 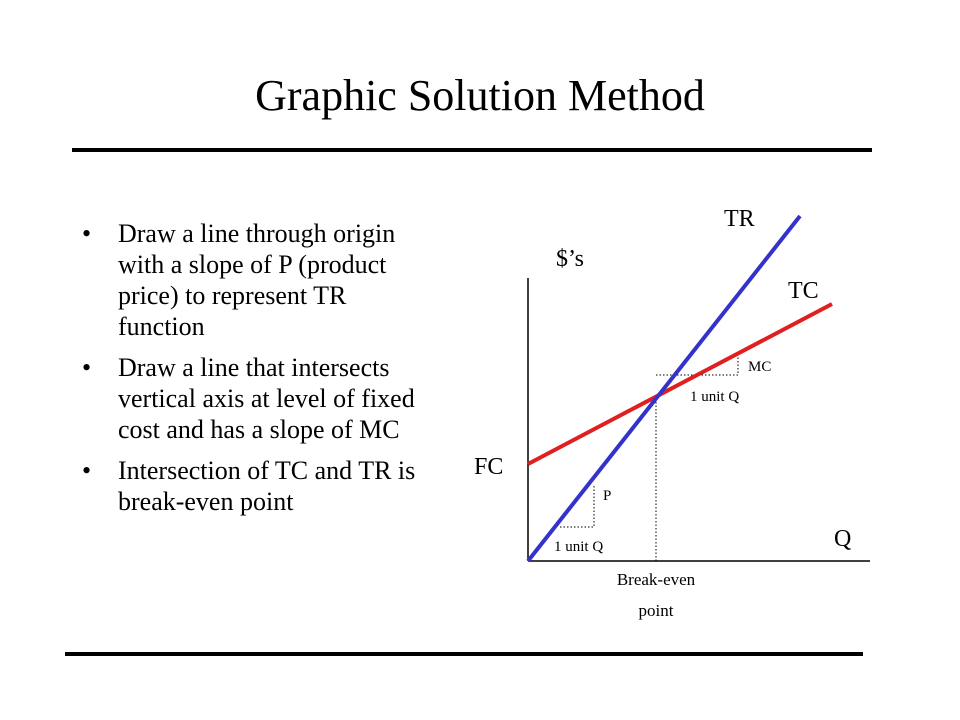 What do you see at coordinates (656, 610) in the screenshot?
I see `breakeven-label-line2: point` at bounding box center [656, 610].